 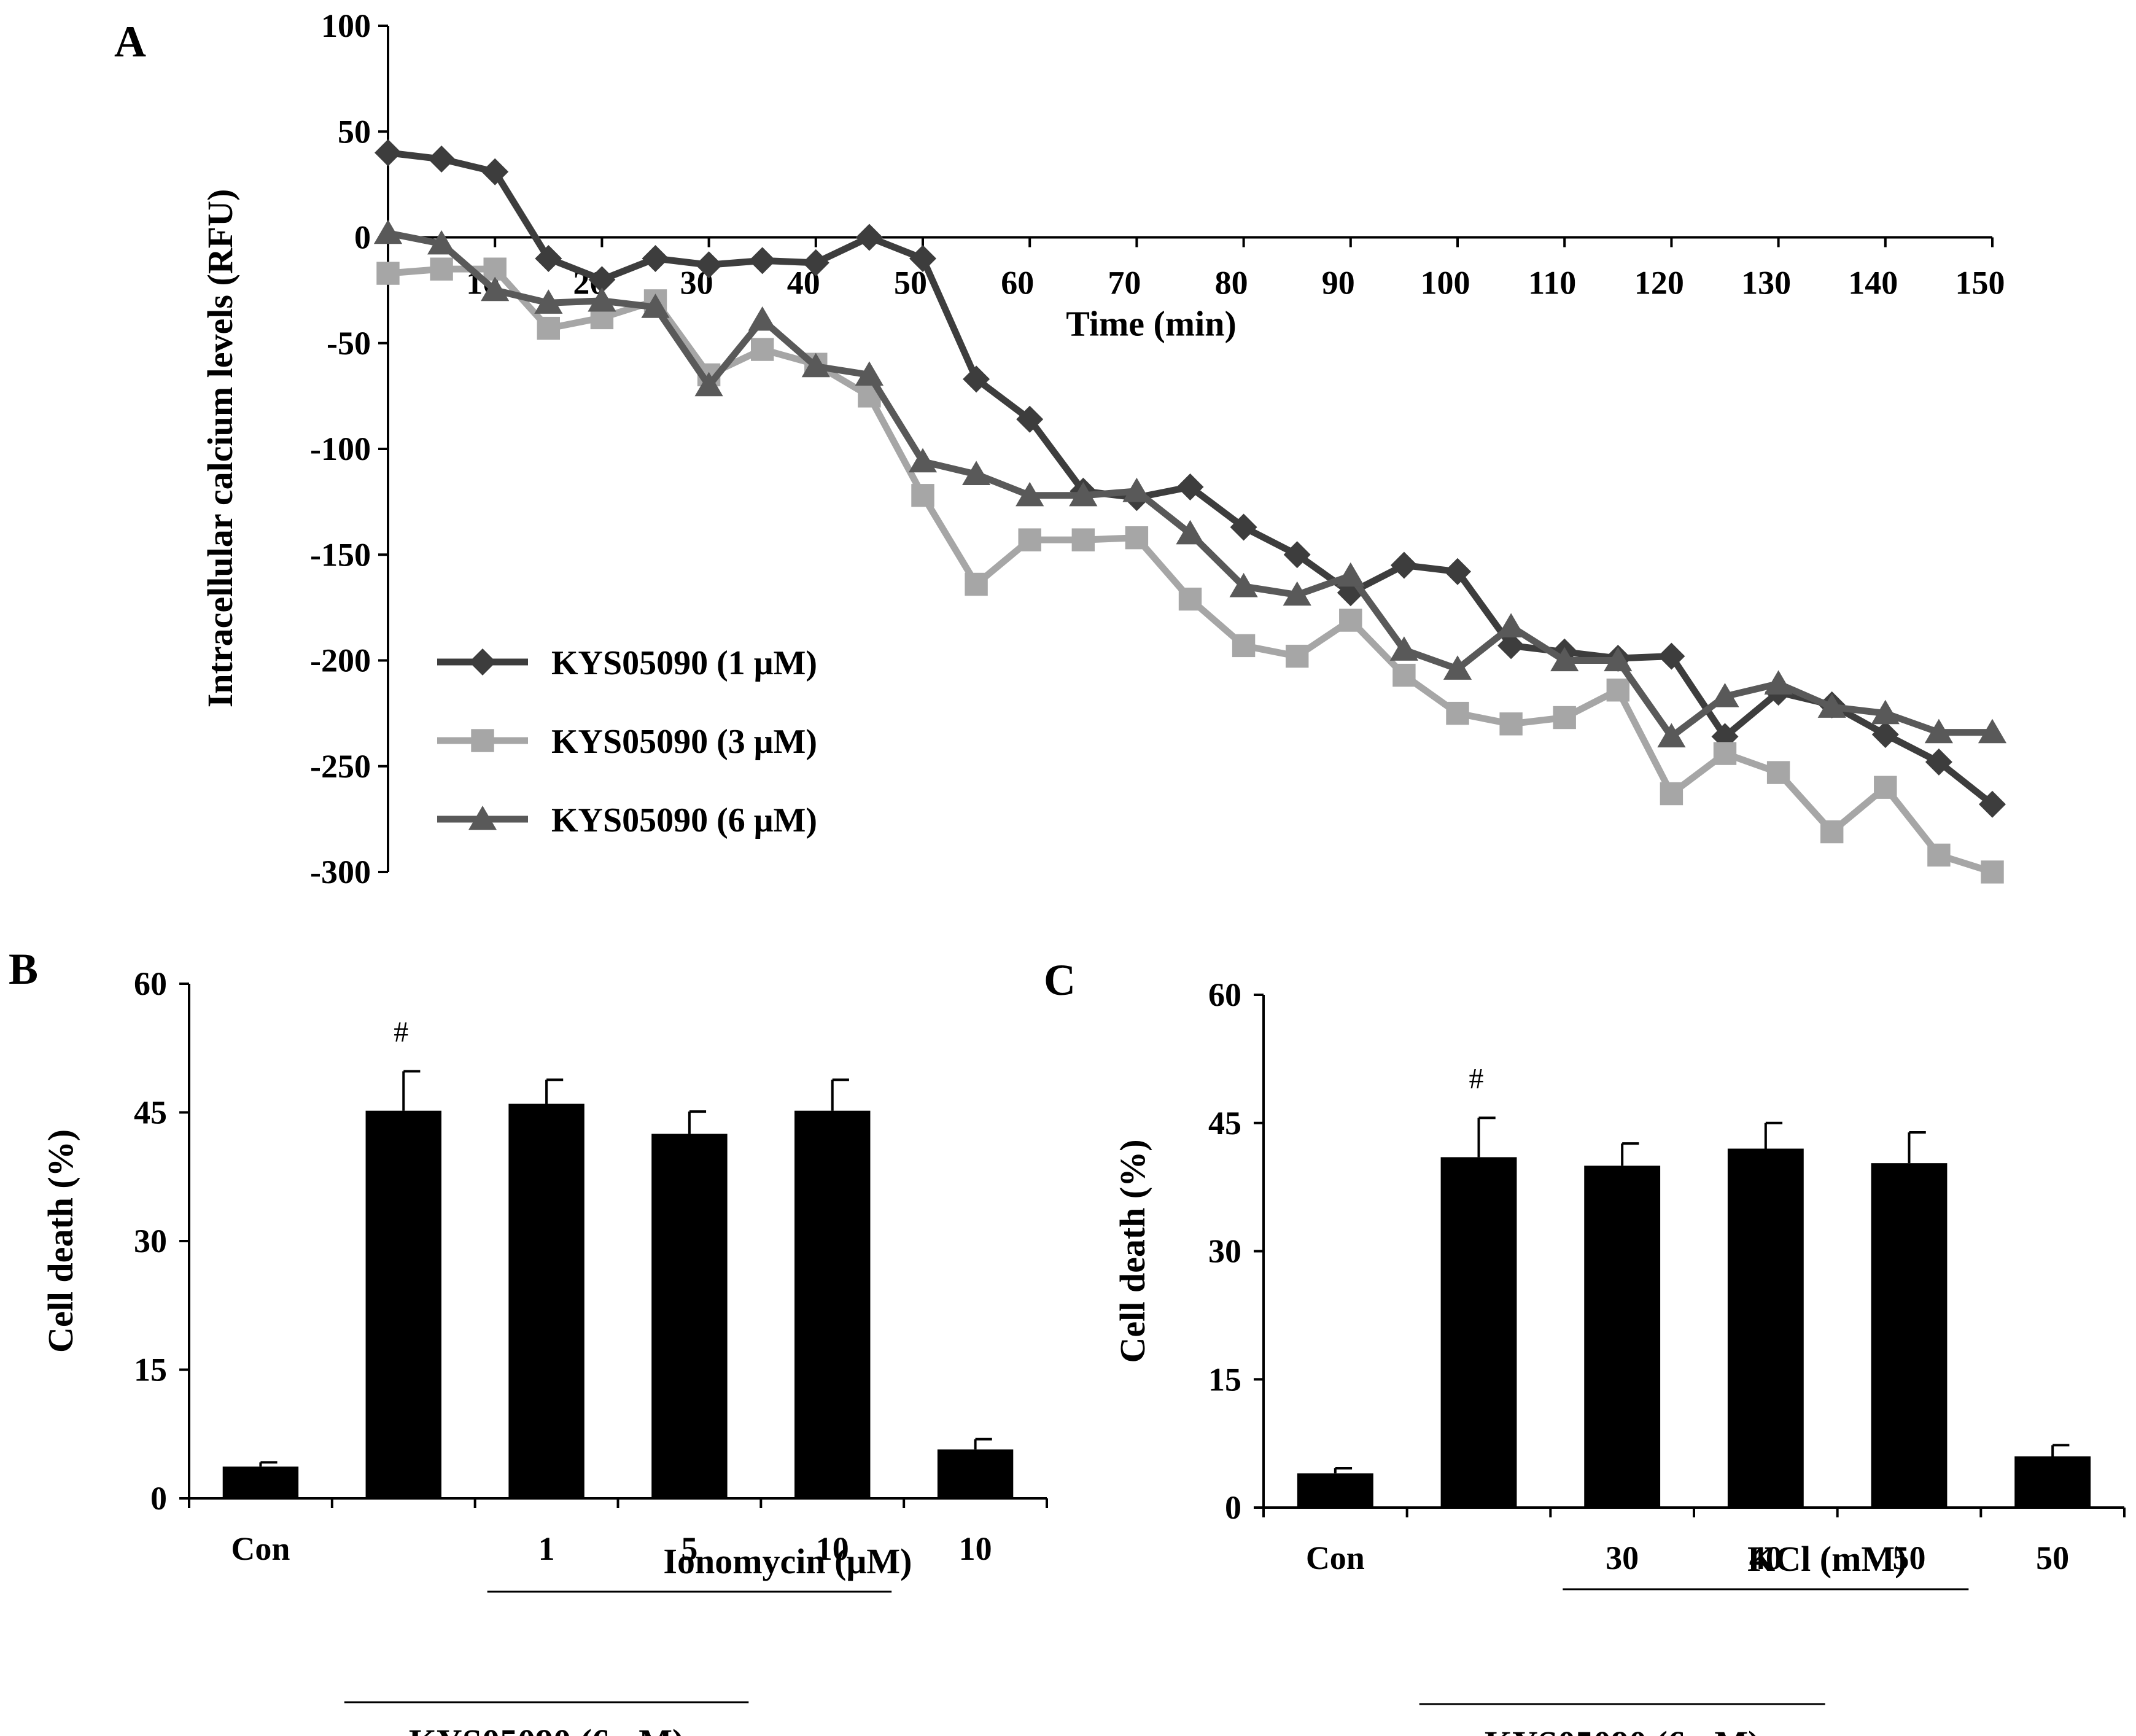 What do you see at coordinates (130, 41) in the screenshot?
I see `panel-a-letter: A` at bounding box center [130, 41].